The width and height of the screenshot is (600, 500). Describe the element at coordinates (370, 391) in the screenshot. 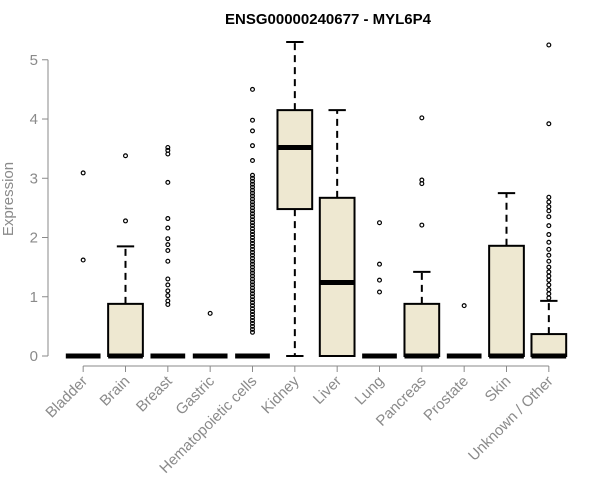

I see `x-tick-label-7: Lung` at that location.